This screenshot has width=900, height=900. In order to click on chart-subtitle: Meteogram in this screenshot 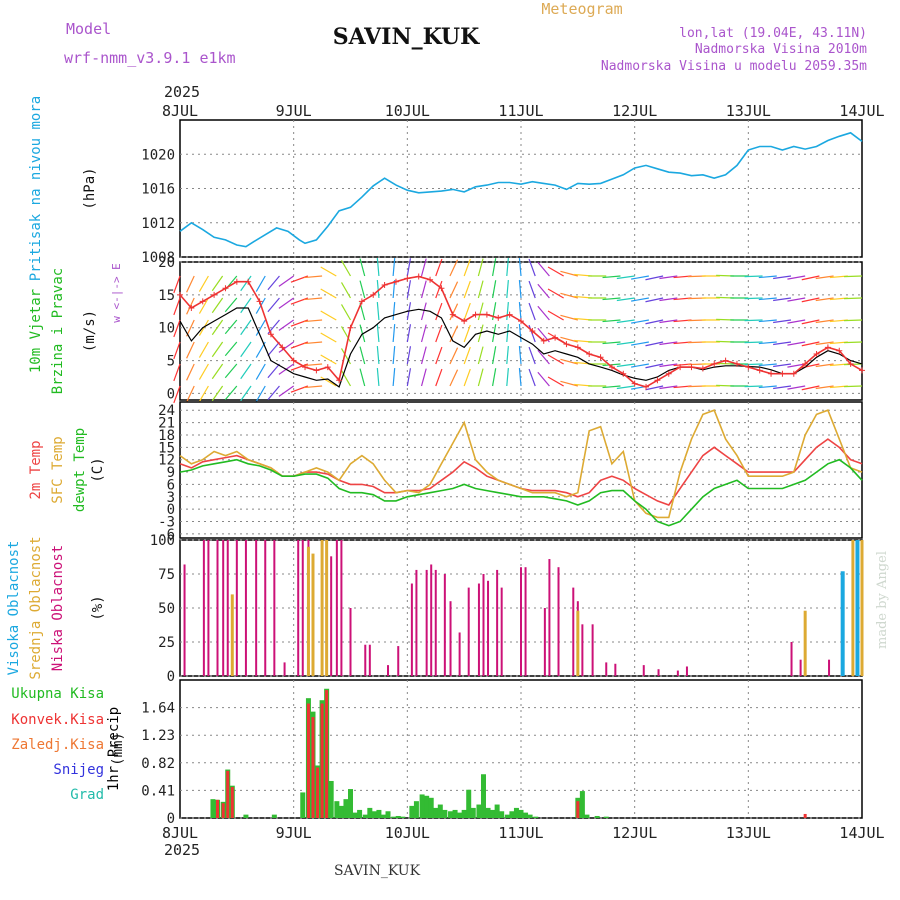, I will do `click(581, 9)`.